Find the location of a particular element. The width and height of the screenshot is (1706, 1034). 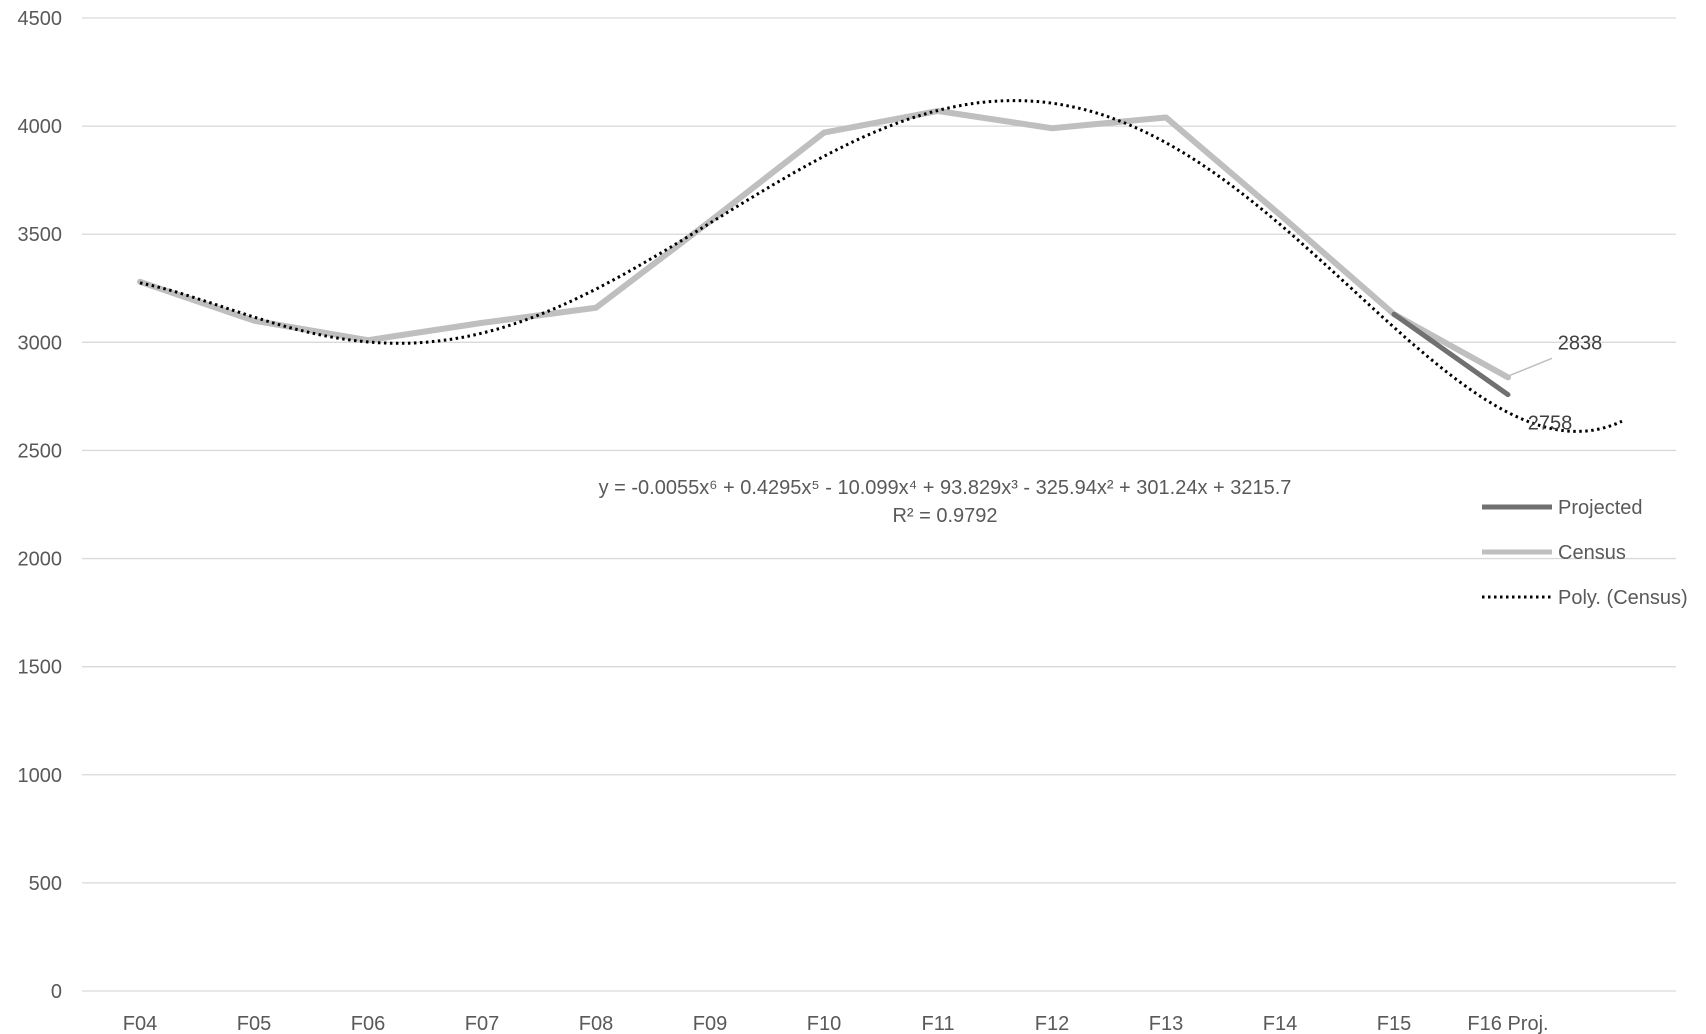

x-tick-label-f15: F15 is located at coordinates (1394, 1023).